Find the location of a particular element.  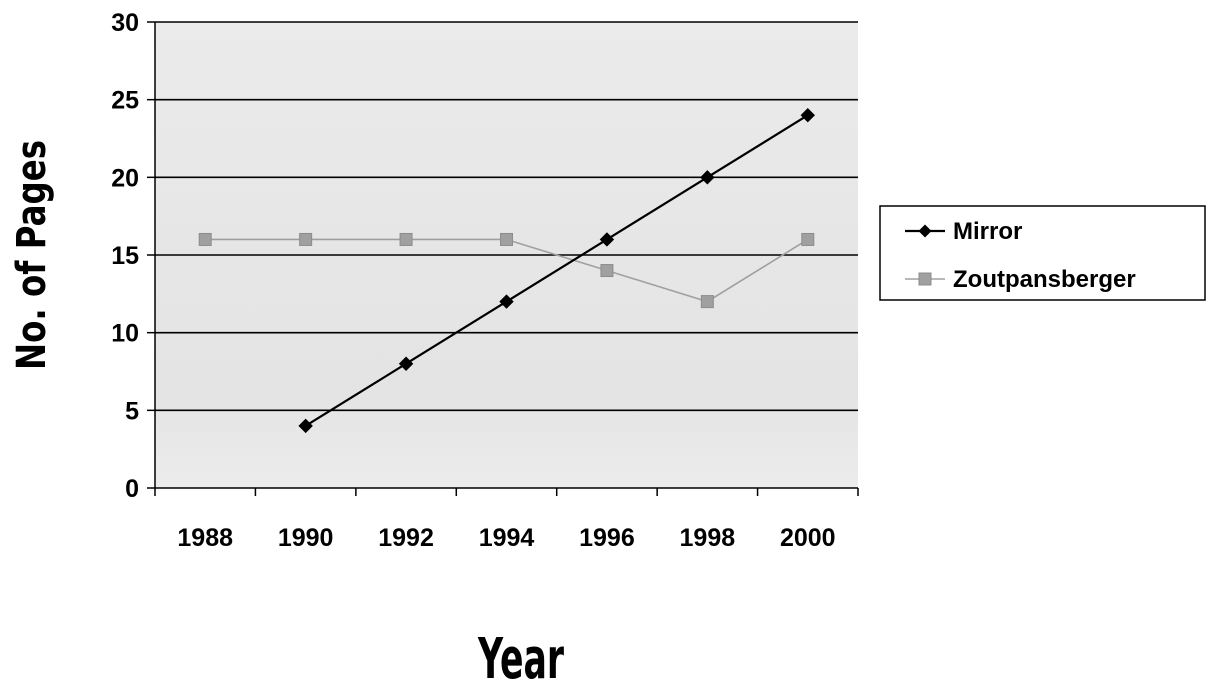

x-tick-label: 1992 is located at coordinates (406, 538).